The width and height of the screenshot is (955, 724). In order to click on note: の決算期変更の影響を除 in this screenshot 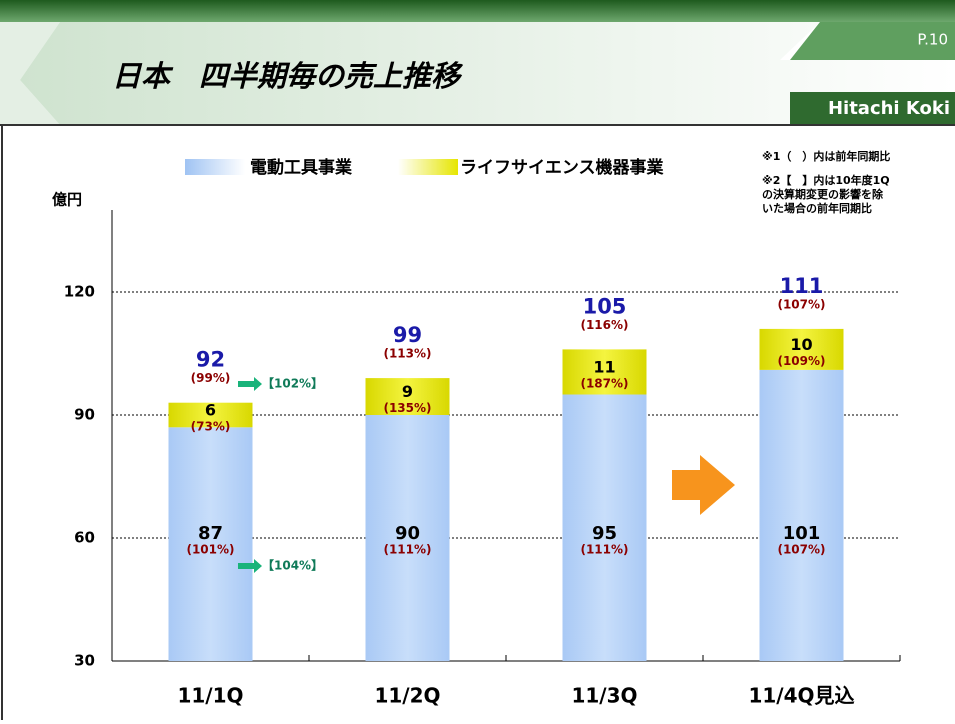, I will do `click(823, 194)`.